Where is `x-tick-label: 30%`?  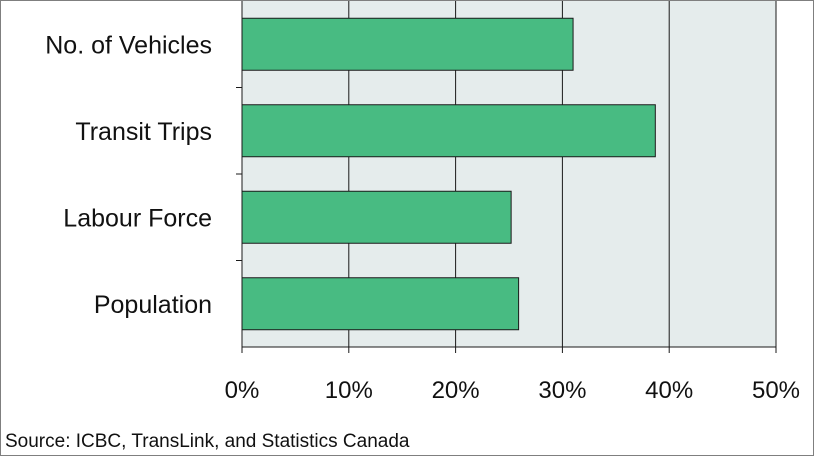
x-tick-label: 30% is located at coordinates (562, 390).